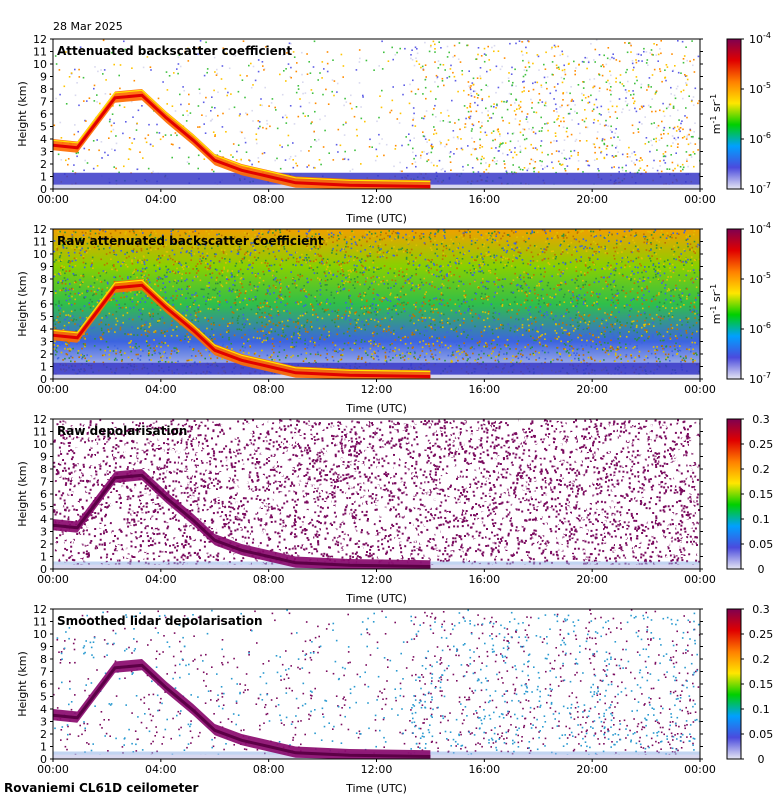 The height and width of the screenshot is (800, 780). Describe the element at coordinates (43, 114) in the screenshot. I see `y-tick-label: 6` at that location.